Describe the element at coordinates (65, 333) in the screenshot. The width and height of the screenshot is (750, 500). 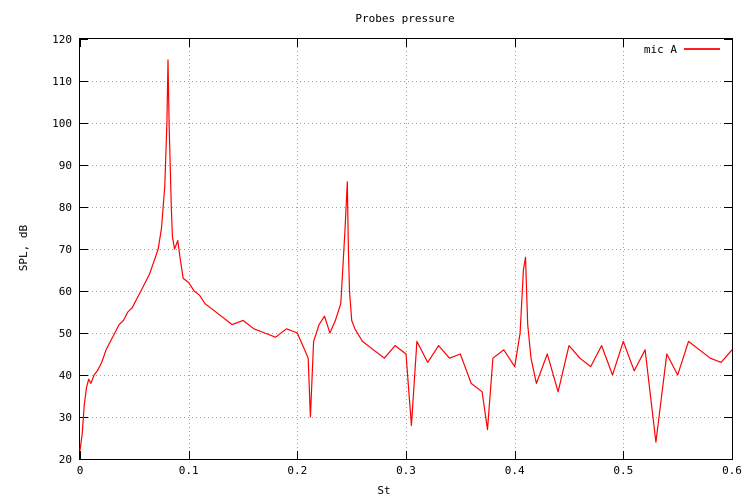
I see `y-tick-label: 50` at that location.